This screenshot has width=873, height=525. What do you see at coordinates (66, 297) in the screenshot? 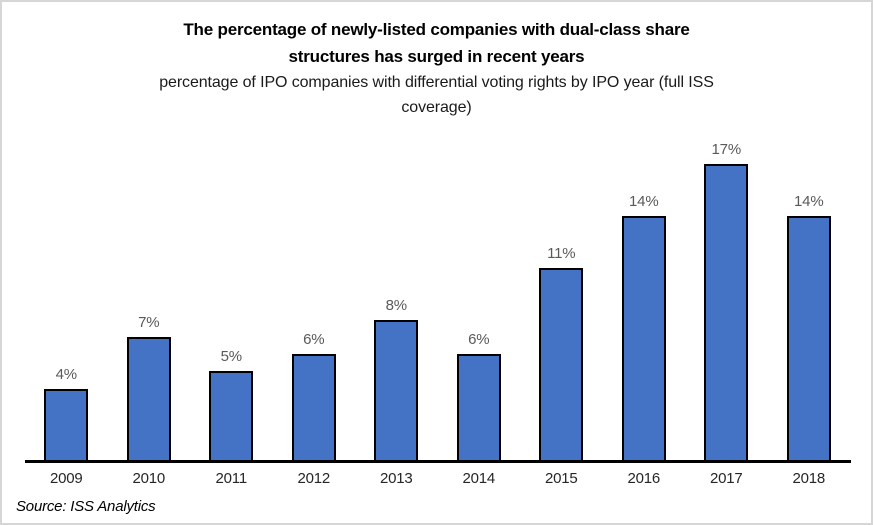
I see `bar-group: 4%` at bounding box center [66, 297].